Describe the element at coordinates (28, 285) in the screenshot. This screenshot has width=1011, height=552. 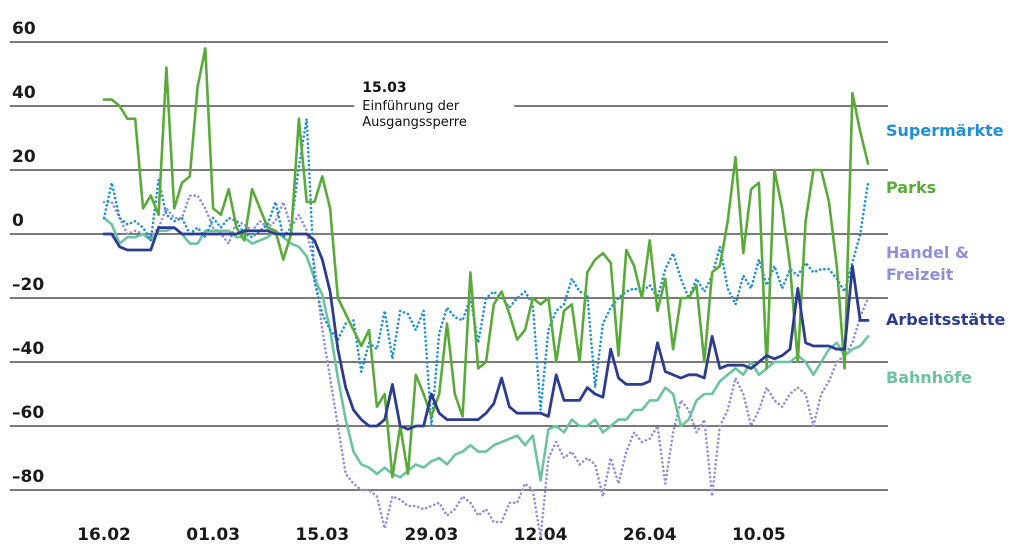
I see `y-tick-label: –20` at that location.